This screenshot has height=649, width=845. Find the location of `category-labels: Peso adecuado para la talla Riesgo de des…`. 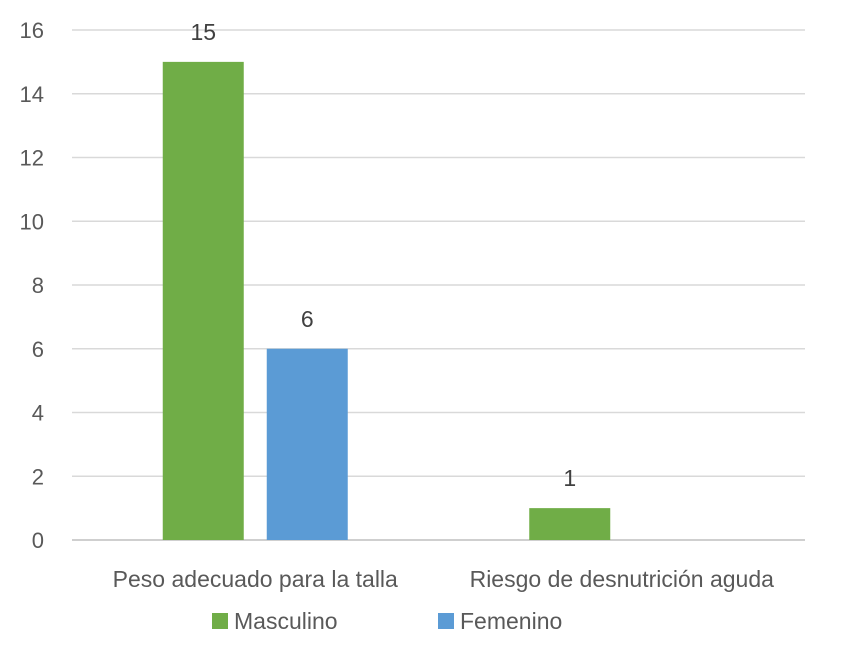

category-labels: Peso adecuado para la talla Riesgo de des… is located at coordinates (443, 579).